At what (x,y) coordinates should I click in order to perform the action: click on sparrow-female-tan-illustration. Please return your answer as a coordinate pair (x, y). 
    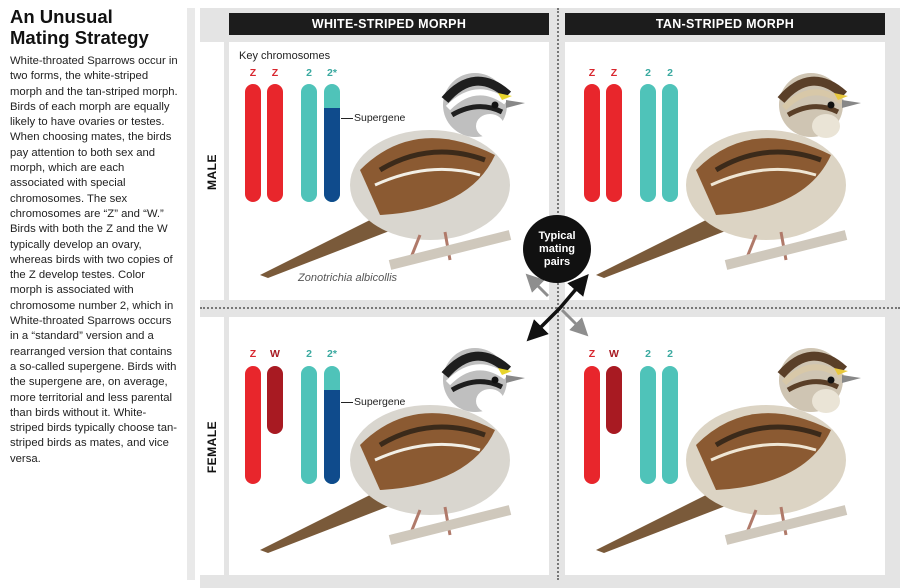
    Looking at the image, I should click on (728, 450).